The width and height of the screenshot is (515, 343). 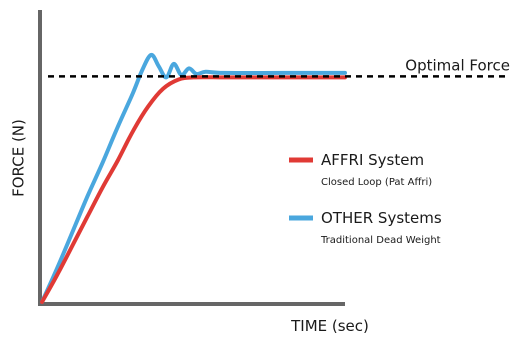 What do you see at coordinates (372, 160) in the screenshot?
I see `legend-label-affri: AFFRI System` at bounding box center [372, 160].